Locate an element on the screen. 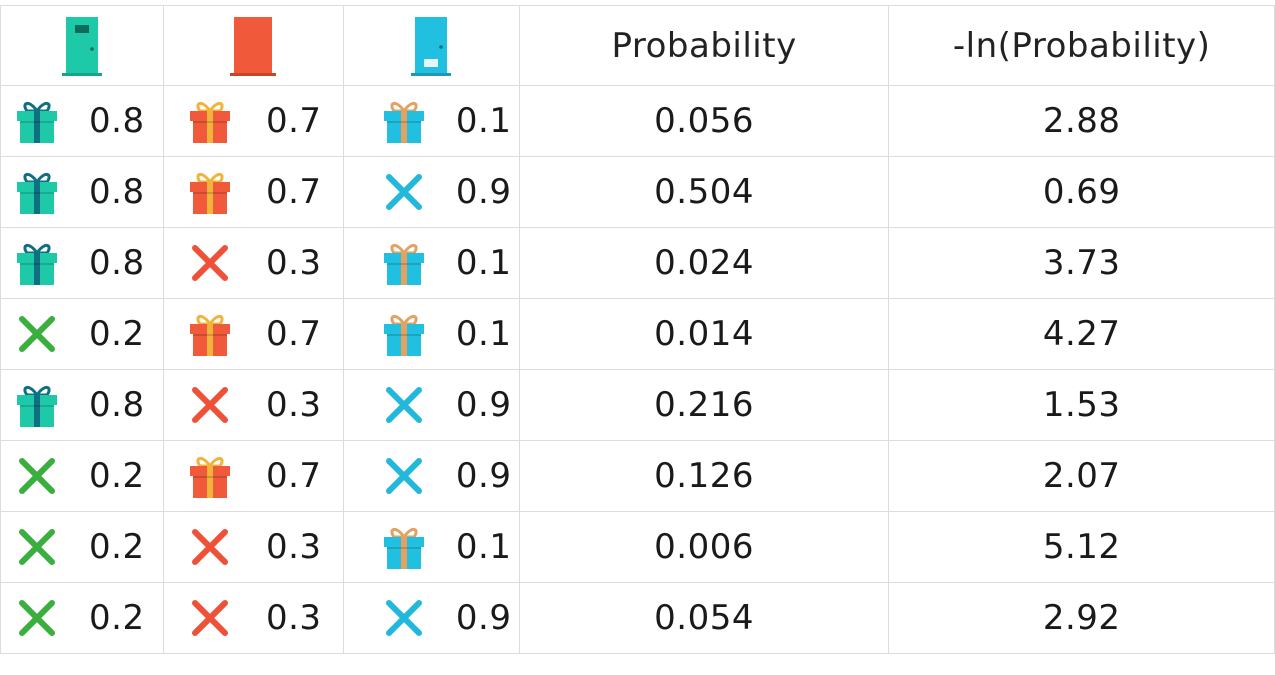  table-row: 0.2 0.7 0.1 0.014 4.27 is located at coordinates (637, 334).